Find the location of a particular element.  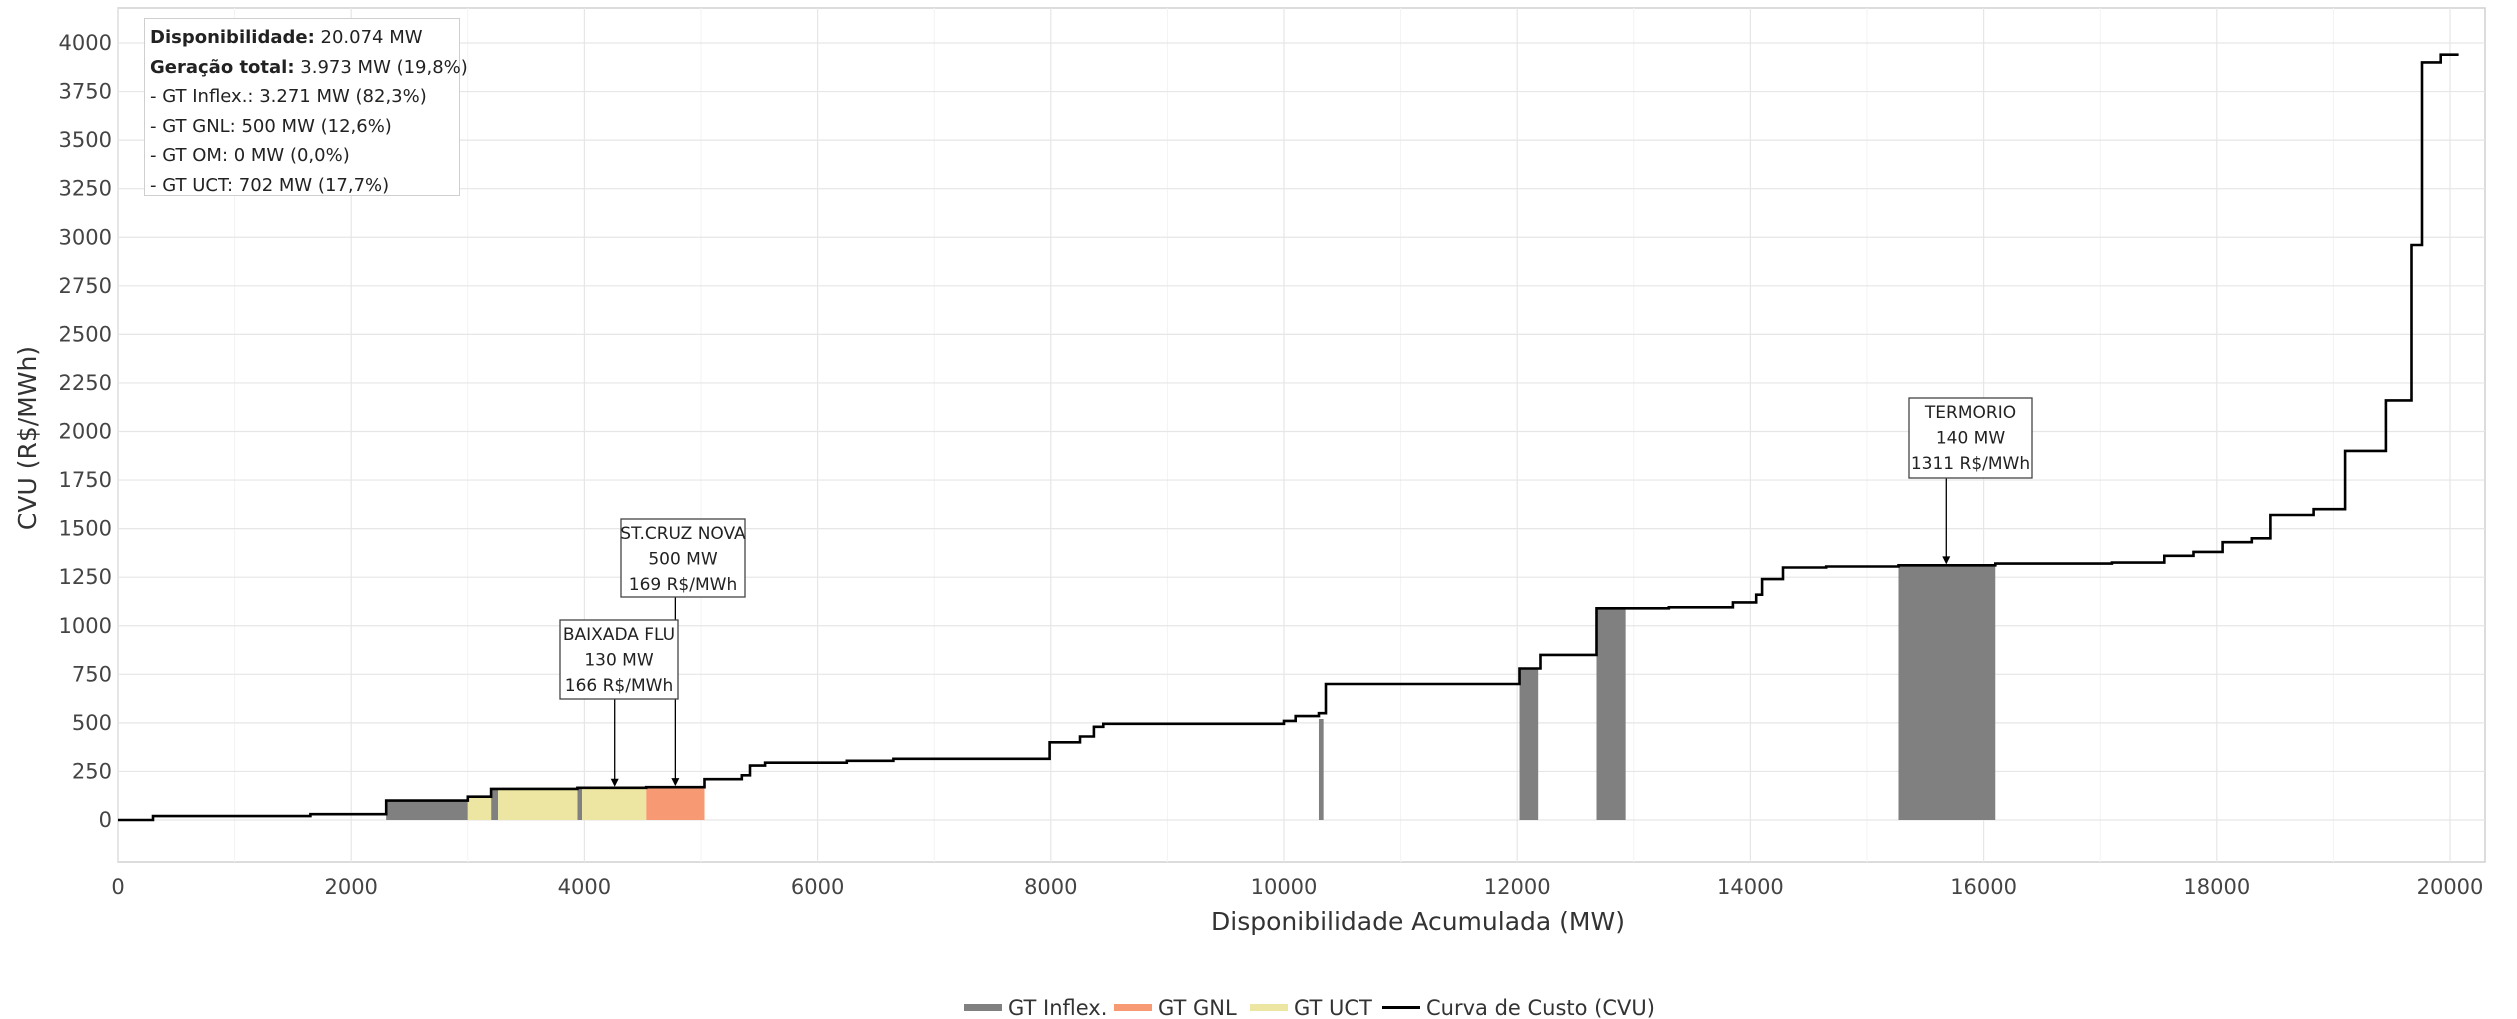

y-tick-label: 1250 is located at coordinates (85, 577).